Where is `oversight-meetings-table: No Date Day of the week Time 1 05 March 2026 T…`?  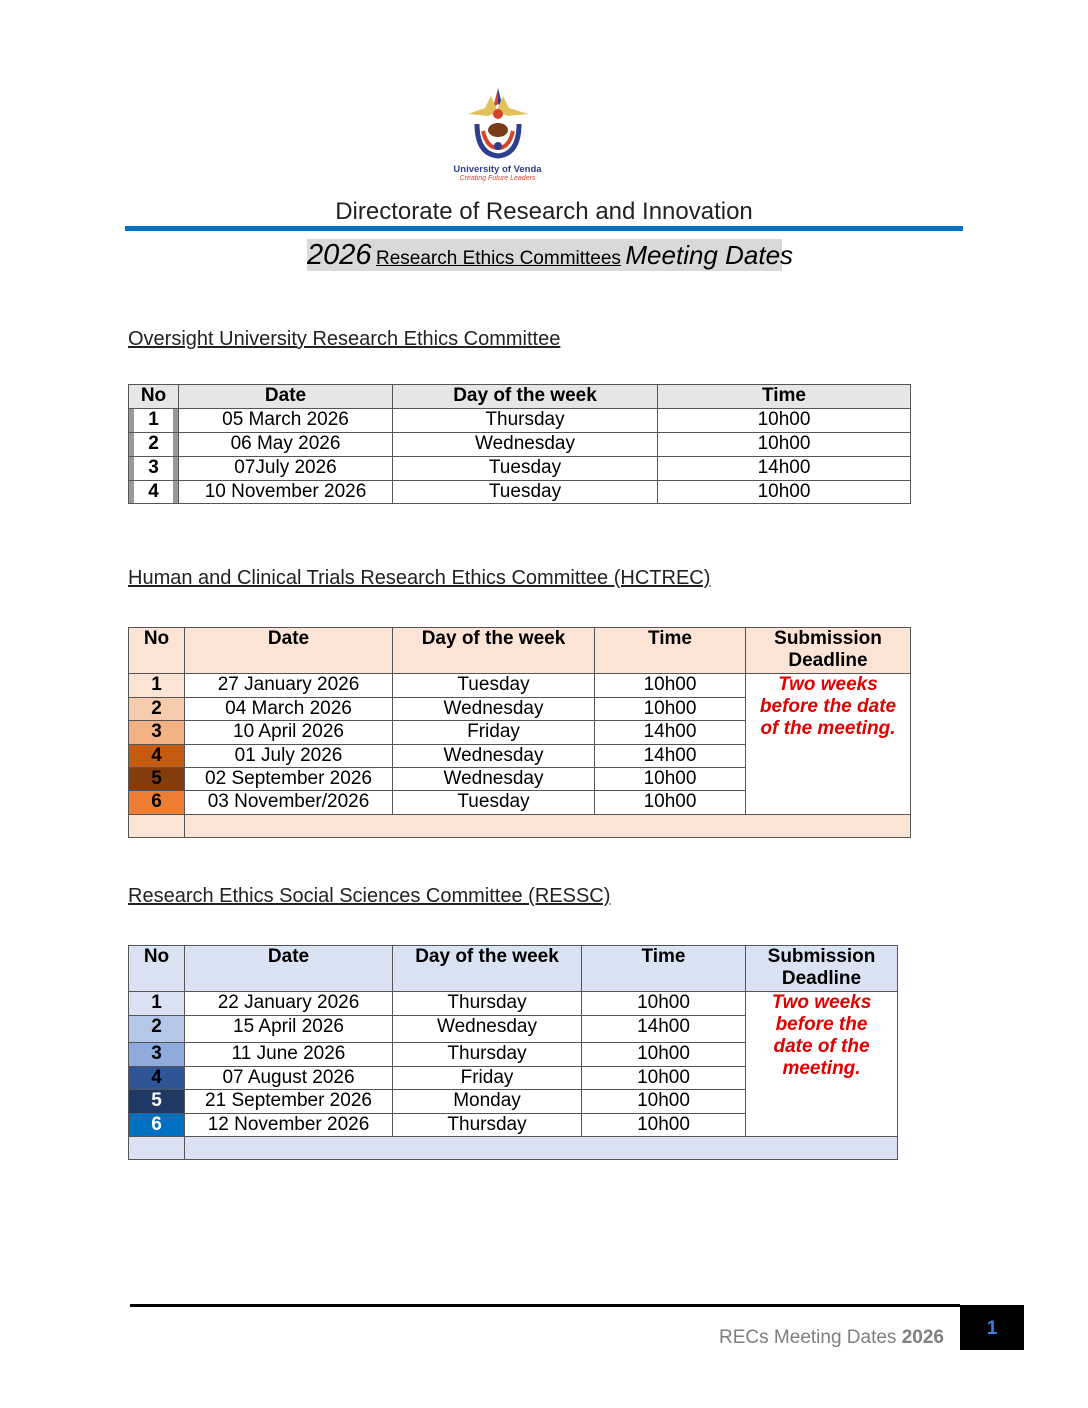 oversight-meetings-table: No Date Day of the week Time 1 05 March 2026 T… is located at coordinates (519, 444).